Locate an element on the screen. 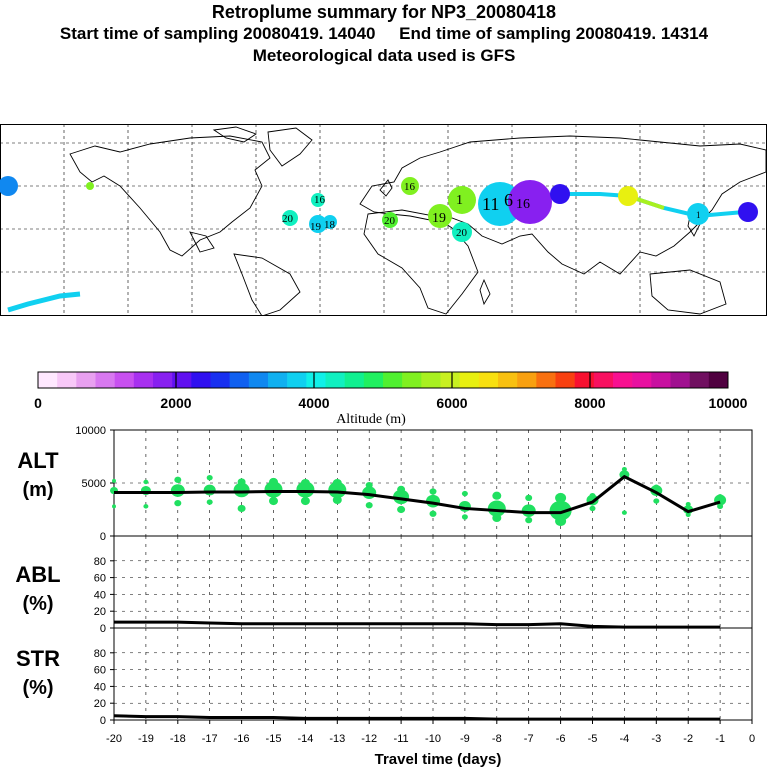  colorbar-frame is located at coordinates (383, 380).